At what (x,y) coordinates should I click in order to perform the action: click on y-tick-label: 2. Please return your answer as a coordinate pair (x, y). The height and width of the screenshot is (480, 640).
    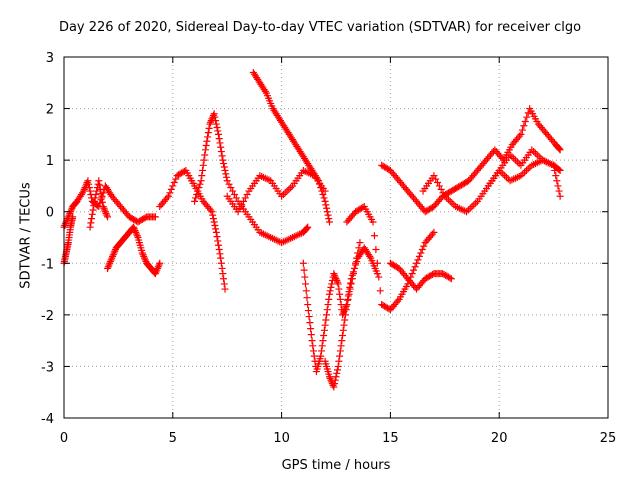
    Looking at the image, I should click on (50, 110).